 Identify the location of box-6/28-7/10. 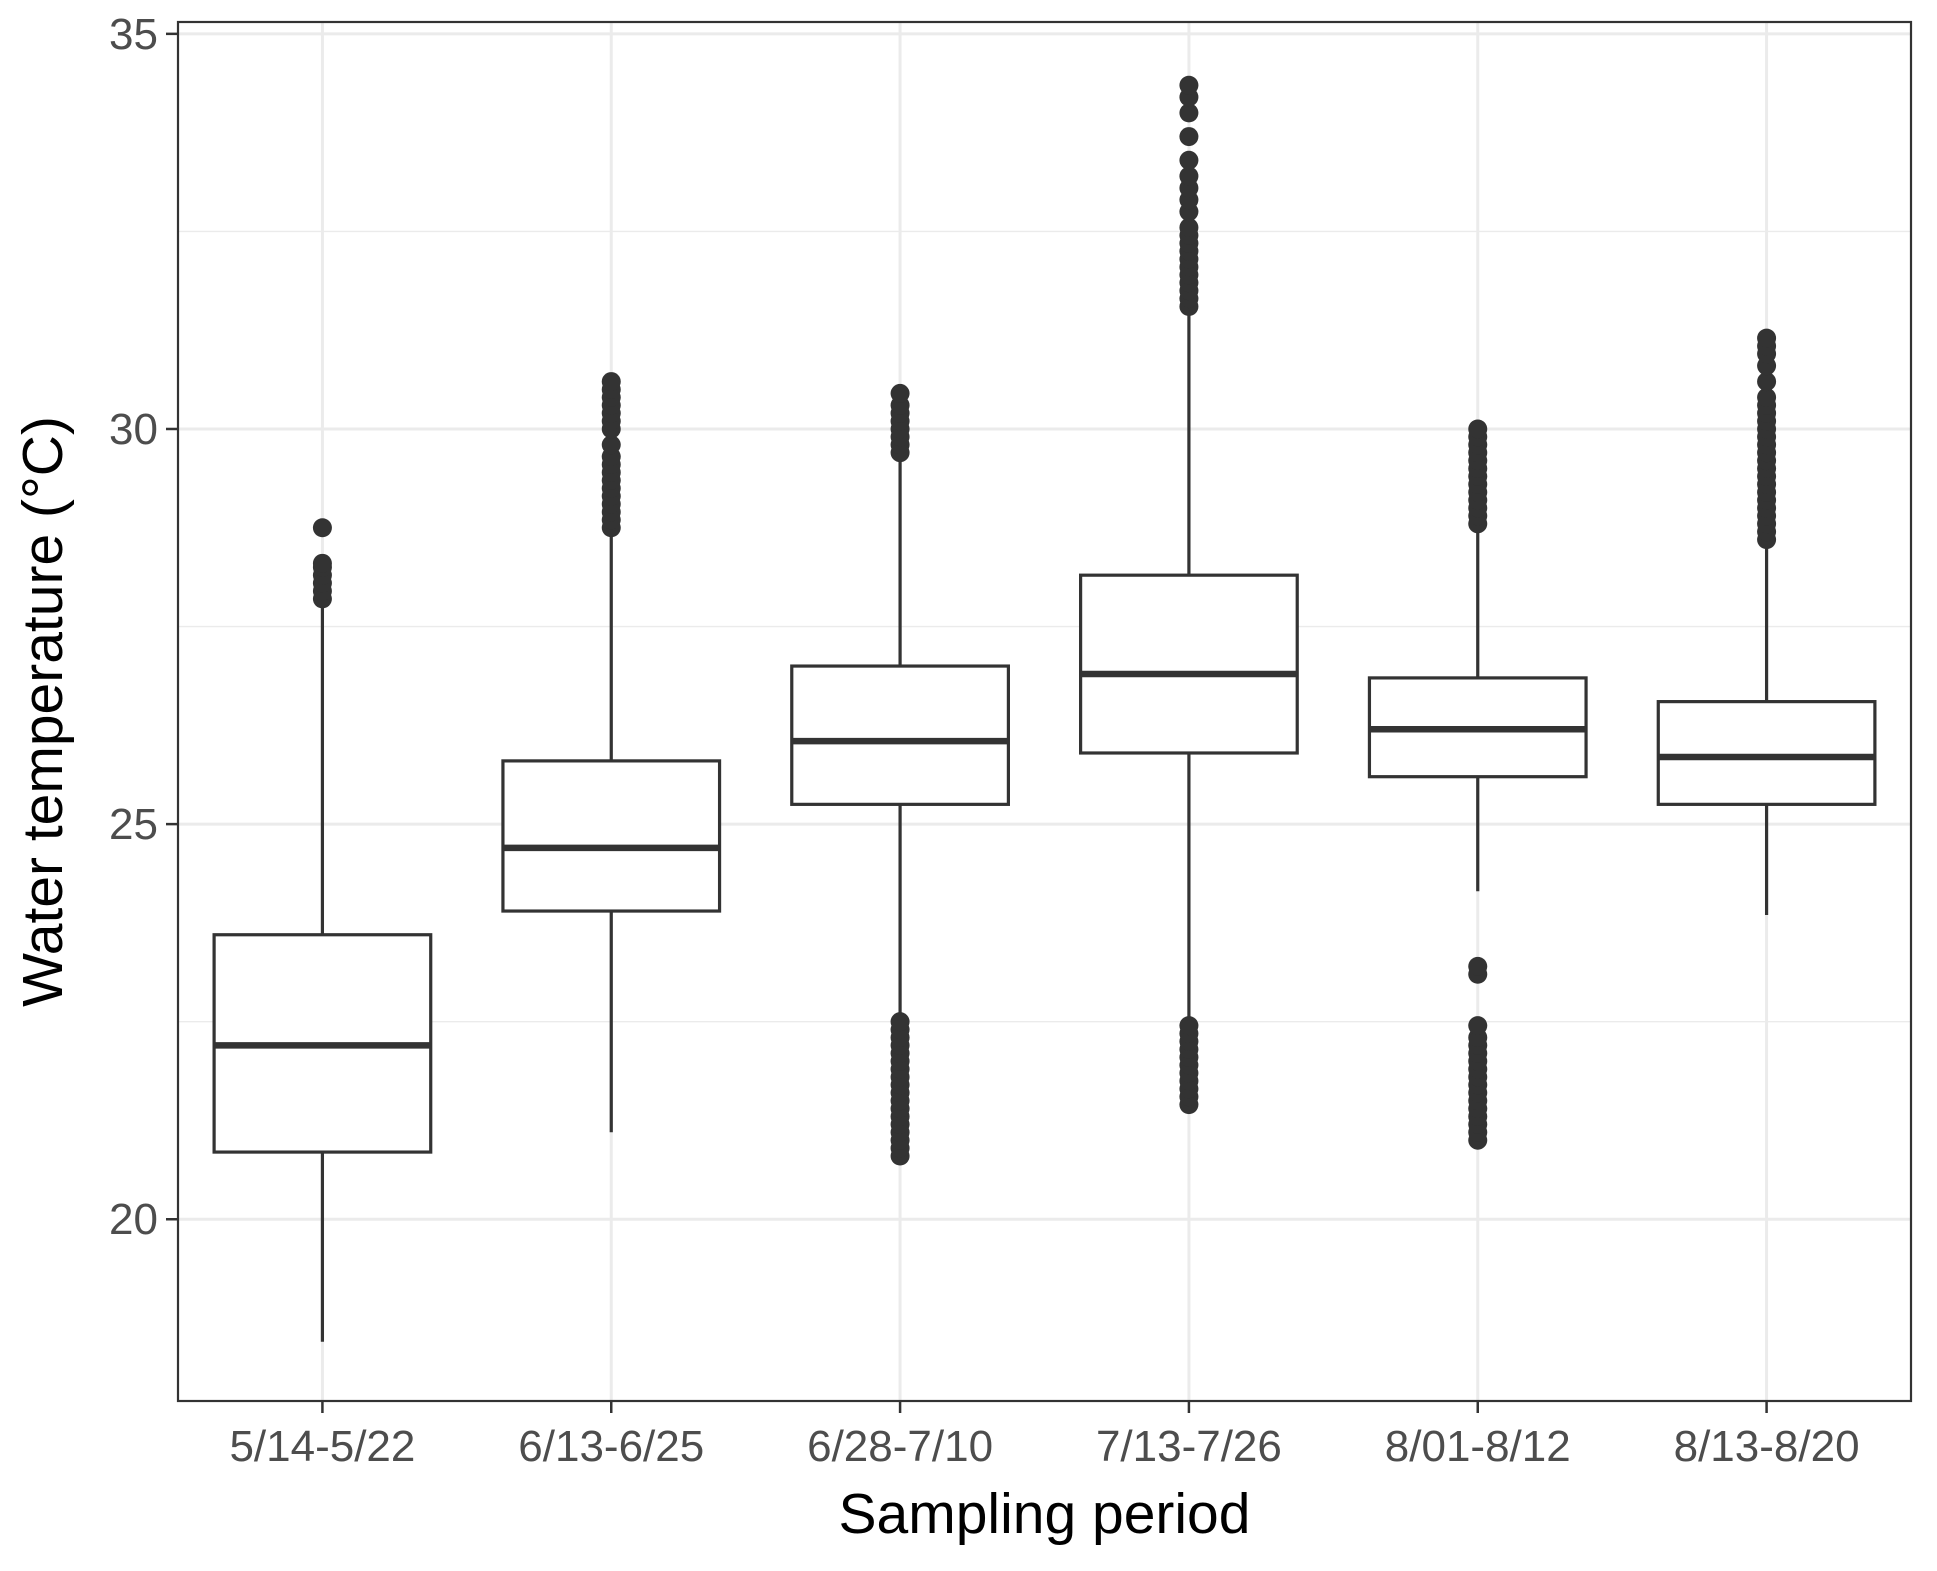
(900, 774).